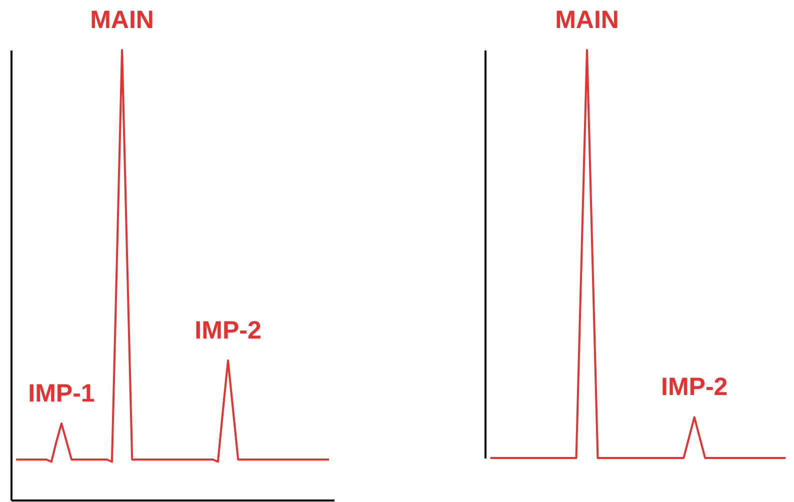 Image resolution: width=794 pixels, height=502 pixels. Describe the element at coordinates (61, 394) in the screenshot. I see `annotation: IMP-1` at that location.